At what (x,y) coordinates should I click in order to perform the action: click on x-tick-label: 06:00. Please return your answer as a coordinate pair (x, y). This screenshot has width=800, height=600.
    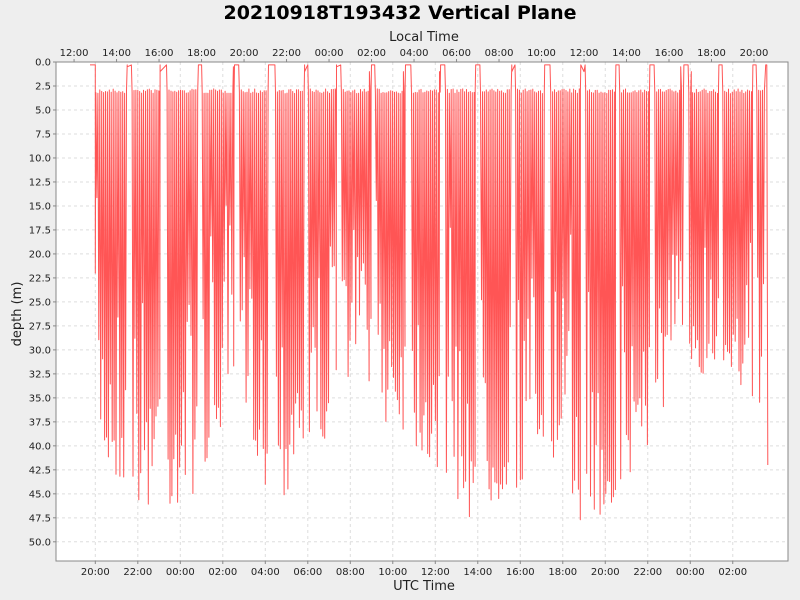
    Looking at the image, I should click on (307, 572).